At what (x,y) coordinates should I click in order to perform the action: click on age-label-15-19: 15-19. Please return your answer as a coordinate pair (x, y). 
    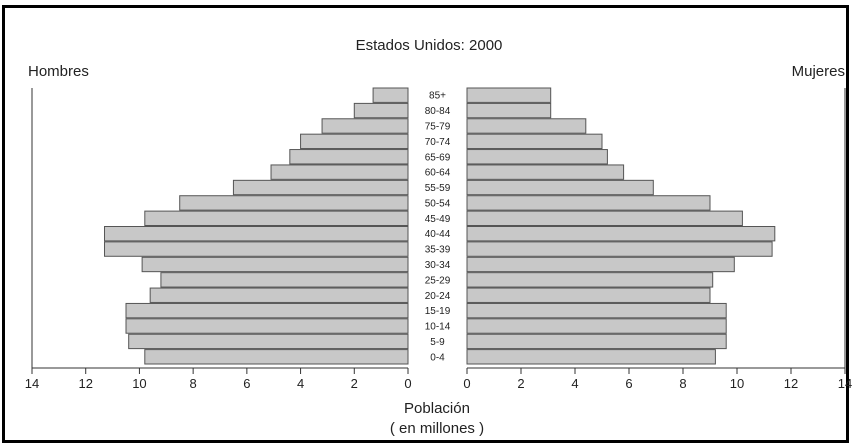
    Looking at the image, I should click on (438, 311).